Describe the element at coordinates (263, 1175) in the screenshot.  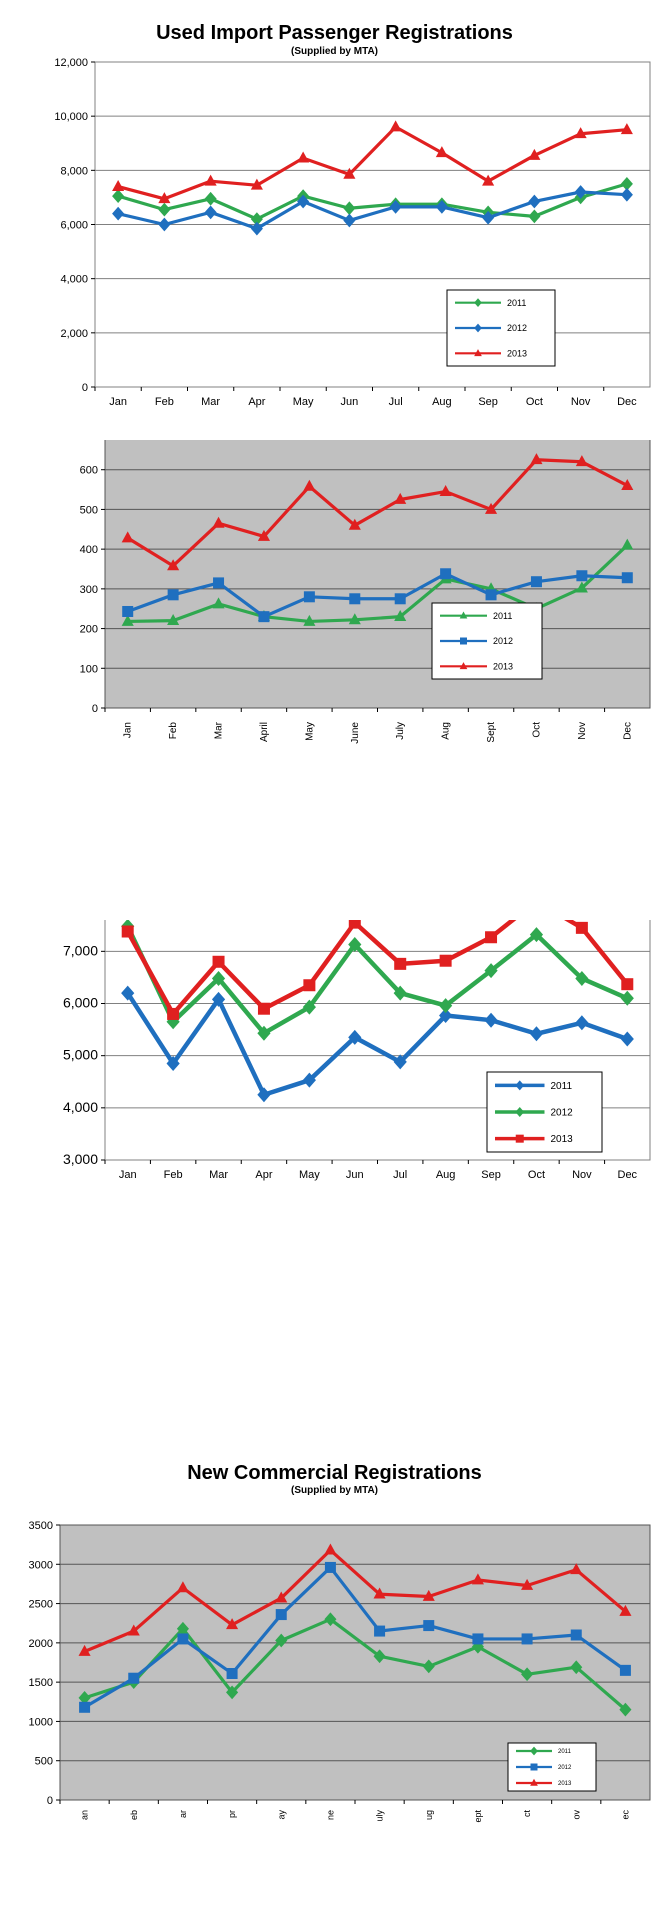
I see `x-tick-label: Apr` at that location.